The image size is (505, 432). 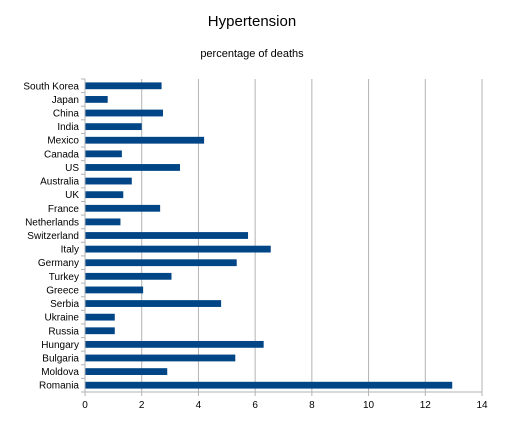 What do you see at coordinates (199, 405) in the screenshot?
I see `x-tick-label: 4` at bounding box center [199, 405].